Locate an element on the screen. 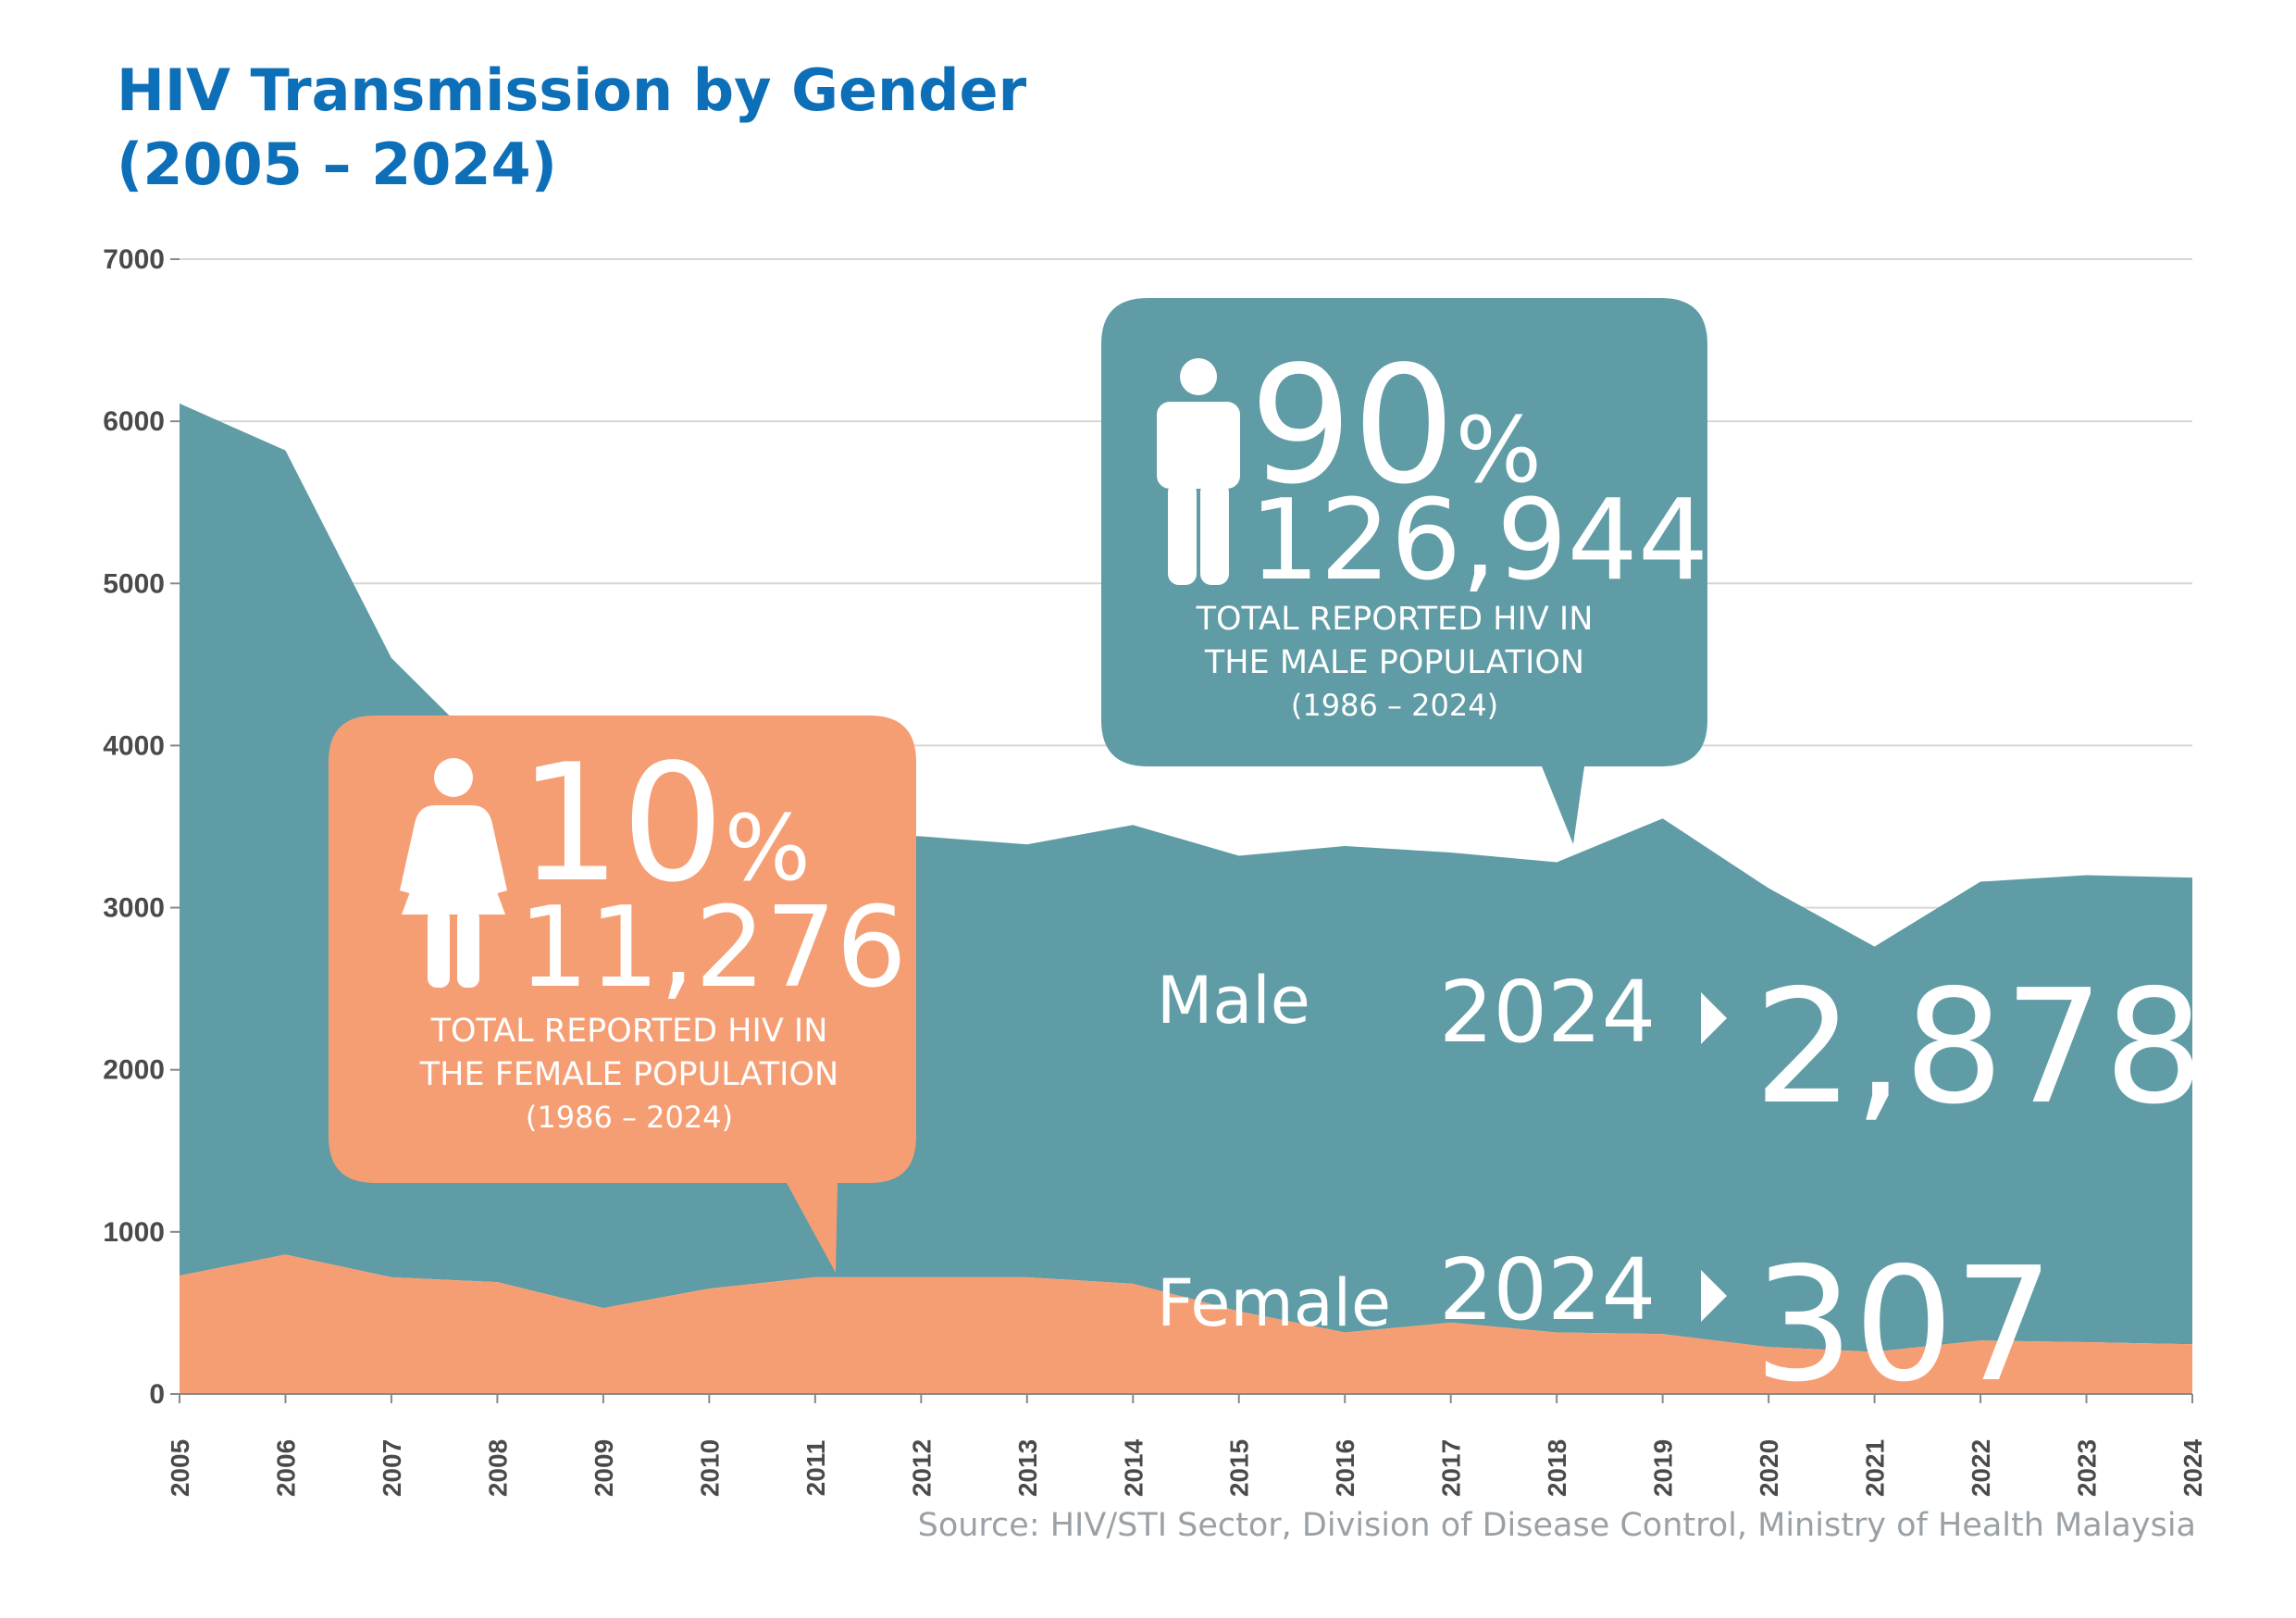 The image size is (2296, 1618). y-tick-label: 0 is located at coordinates (157, 1394).